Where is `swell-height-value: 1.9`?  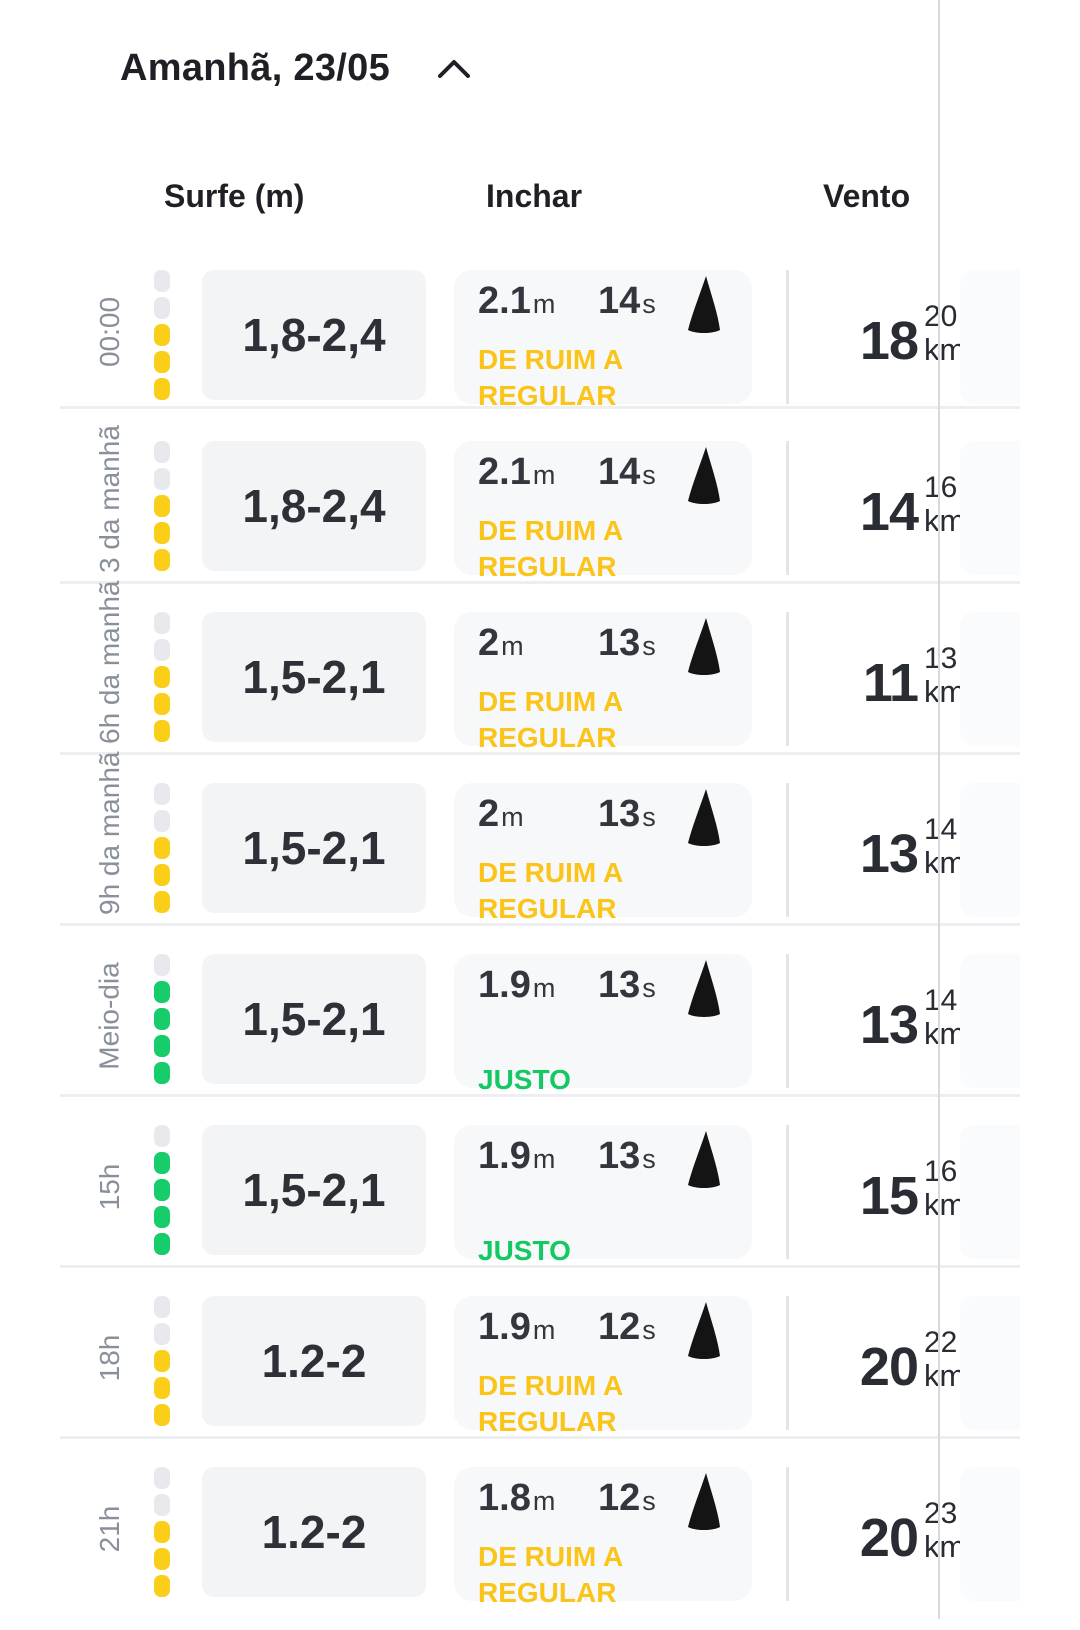 swell-height-value: 1.9 is located at coordinates (504, 1327).